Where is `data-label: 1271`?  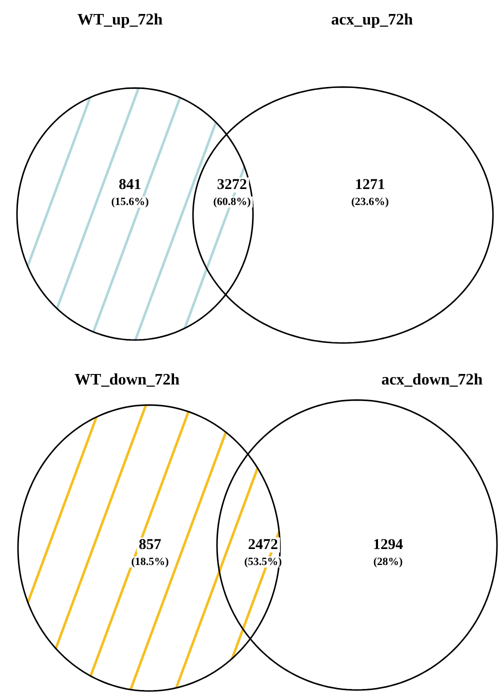 data-label: 1271 is located at coordinates (370, 185).